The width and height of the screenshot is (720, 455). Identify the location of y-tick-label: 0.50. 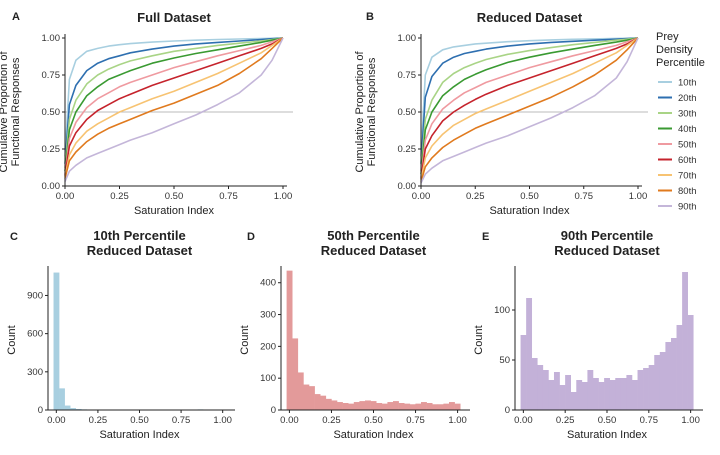
(407, 112).